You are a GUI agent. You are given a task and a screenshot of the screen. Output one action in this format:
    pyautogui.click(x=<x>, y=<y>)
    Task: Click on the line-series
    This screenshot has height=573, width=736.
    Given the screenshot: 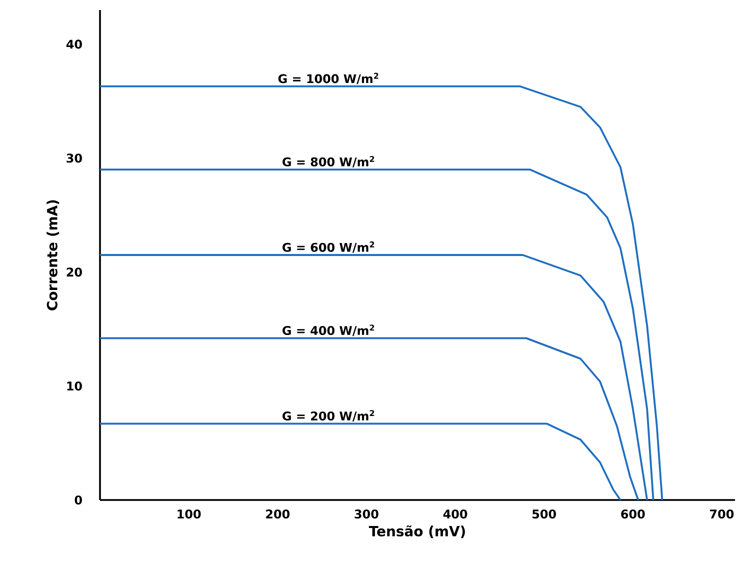 What is the action you would take?
    pyautogui.click(x=360, y=461)
    